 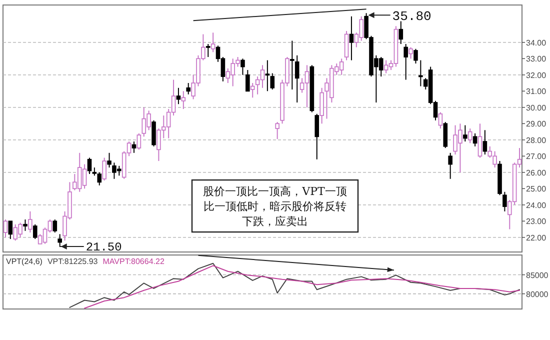 What do you see at coordinates (536, 43) in the screenshot?
I see `y-tick-label: 34.00` at bounding box center [536, 43].